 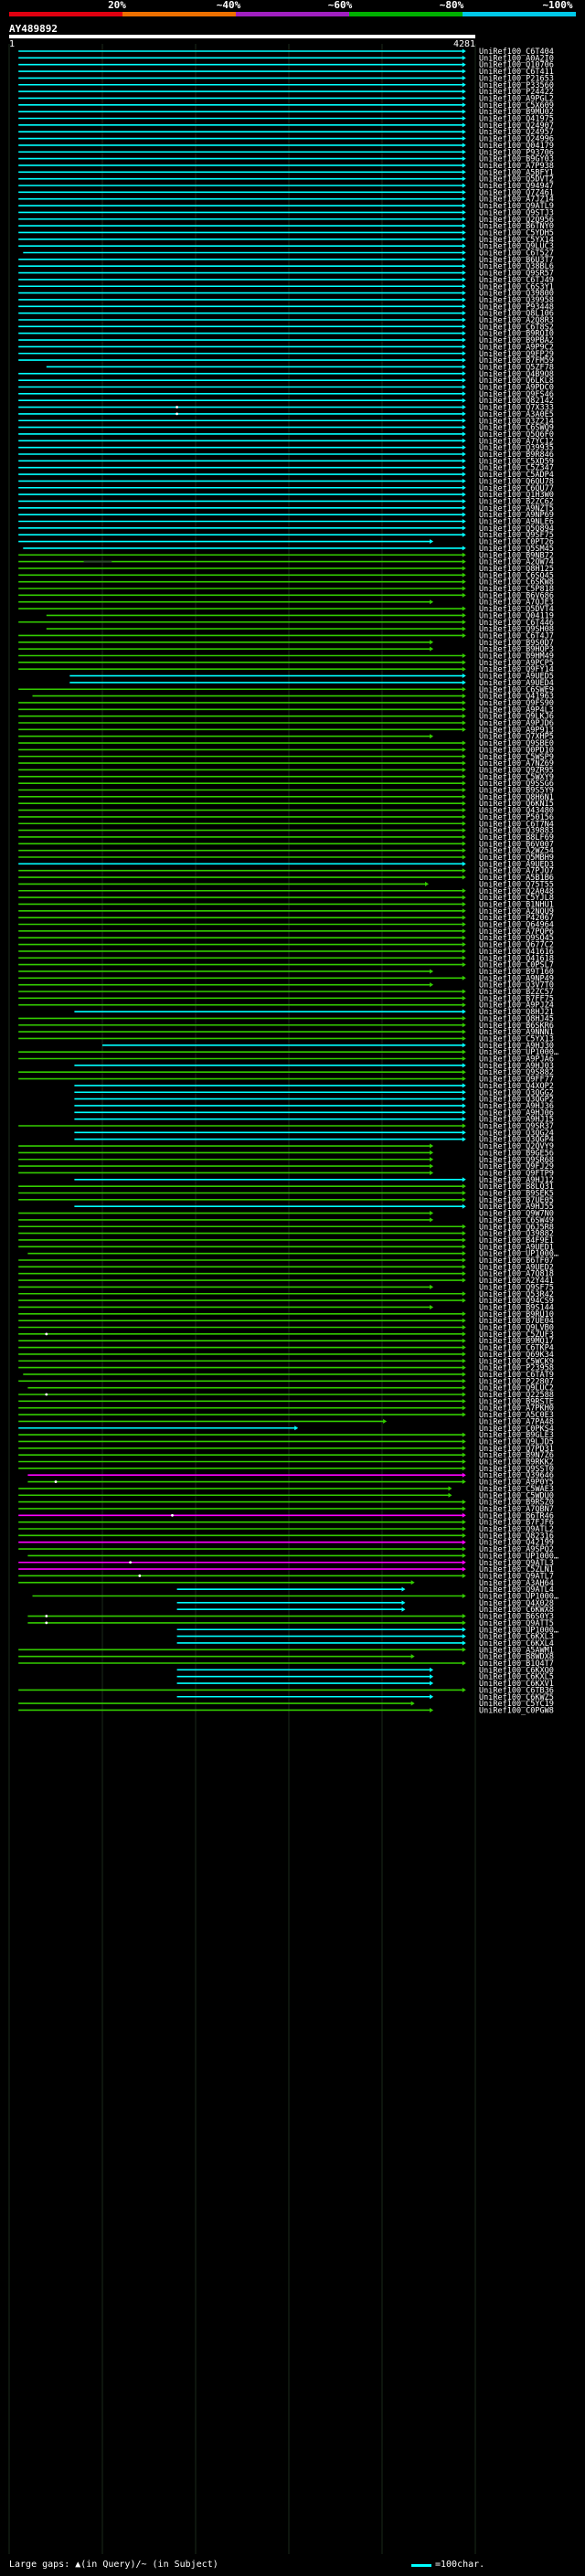 I want to click on hit-row: UniRef100_C5WCK9, so click(x=286, y=1361).